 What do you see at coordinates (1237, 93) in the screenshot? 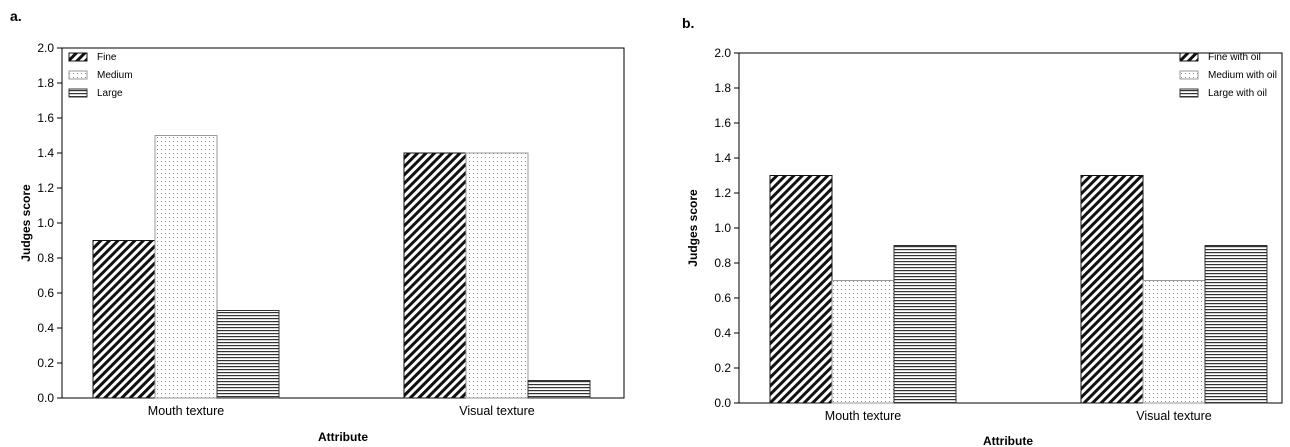
I see `legend-label: Large with oil` at bounding box center [1237, 93].